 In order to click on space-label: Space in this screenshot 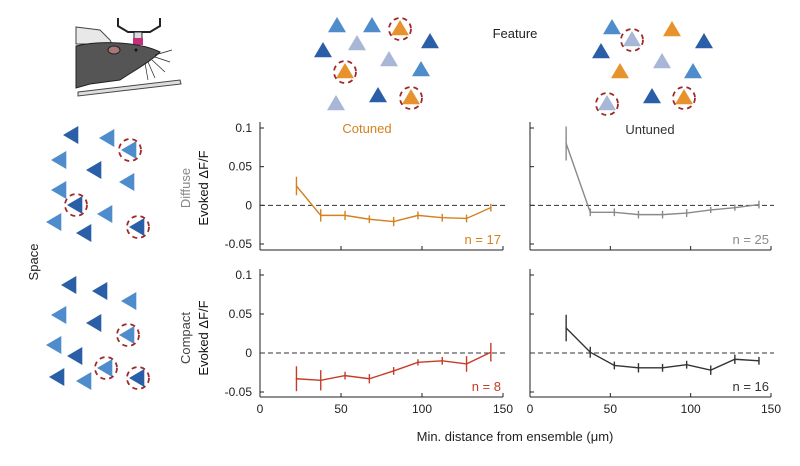, I will do `click(33, 262)`.